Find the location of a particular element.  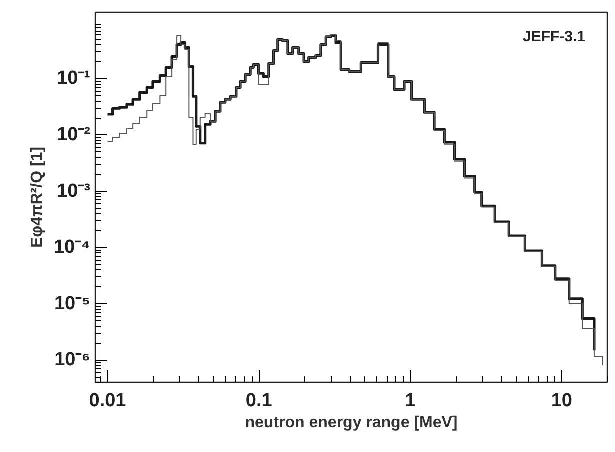

y-tick-label: 10⁻⁶ is located at coordinates (72, 360).